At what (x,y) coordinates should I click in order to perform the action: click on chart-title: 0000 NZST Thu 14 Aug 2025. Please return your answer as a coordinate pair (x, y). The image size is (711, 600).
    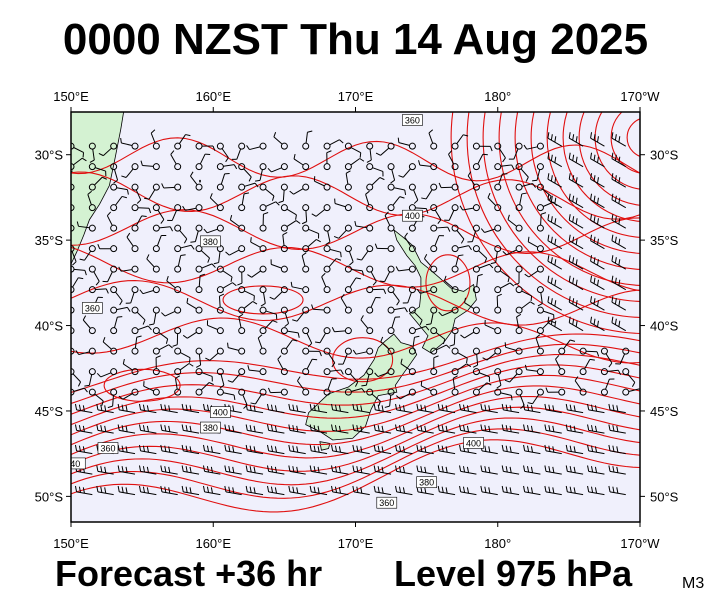
    Looking at the image, I should click on (355, 39).